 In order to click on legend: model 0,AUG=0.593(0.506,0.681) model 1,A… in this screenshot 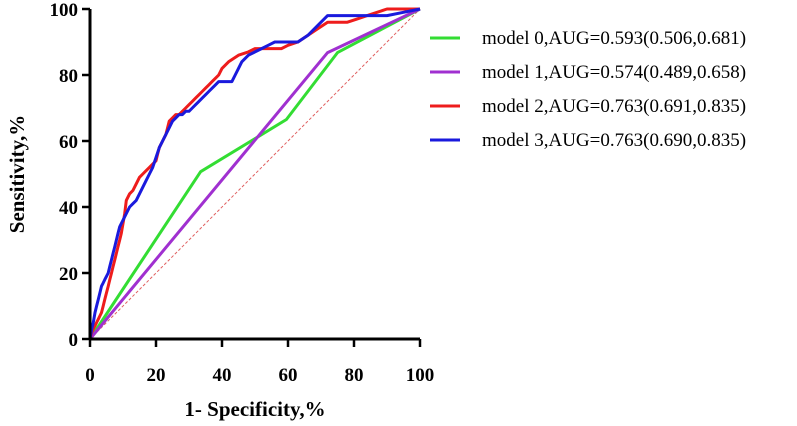, I will do `click(588, 89)`.